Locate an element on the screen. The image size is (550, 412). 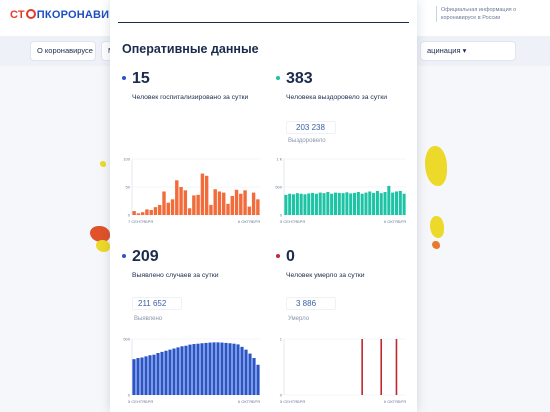
chart-cases: 500 05 СЕНТЯБРЯ 6 ОКТЯБРЯ is located at coordinates (191, 371).